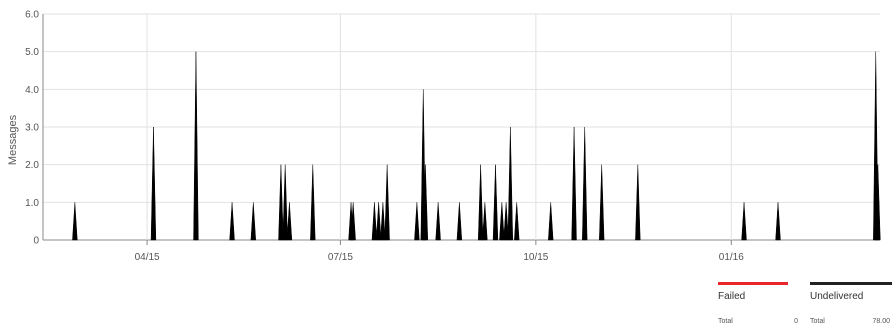 The image size is (892, 329). What do you see at coordinates (340, 257) in the screenshot?
I see `x-tick-label: 07/15` at bounding box center [340, 257].